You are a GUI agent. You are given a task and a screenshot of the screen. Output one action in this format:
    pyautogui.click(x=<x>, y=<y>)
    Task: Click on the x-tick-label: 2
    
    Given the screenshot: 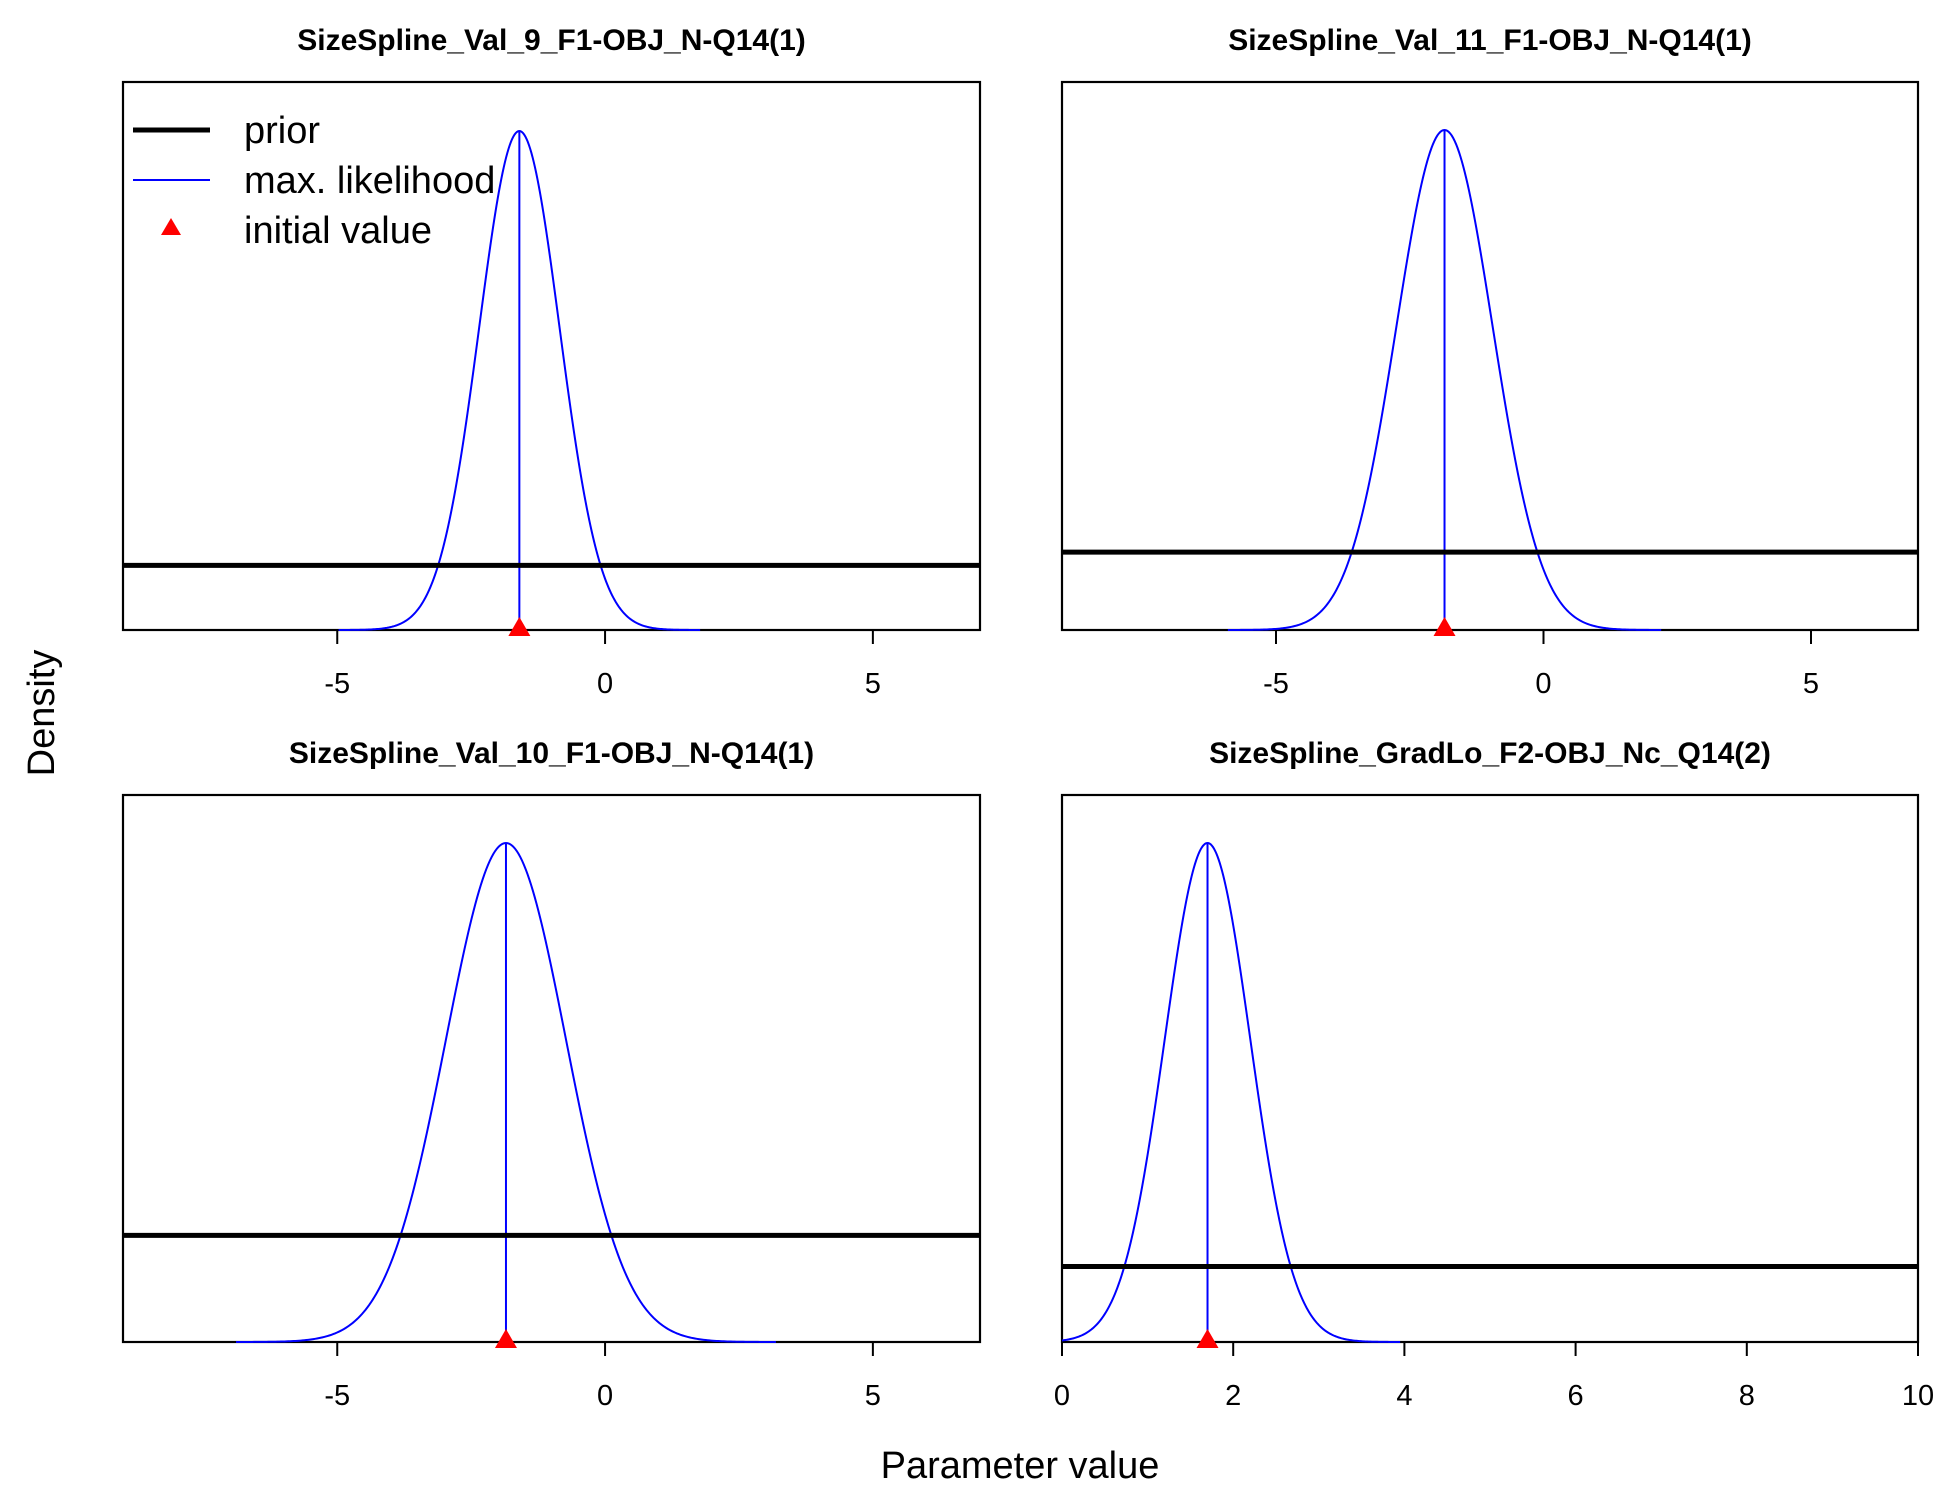 What is the action you would take?
    pyautogui.click(x=1233, y=1396)
    